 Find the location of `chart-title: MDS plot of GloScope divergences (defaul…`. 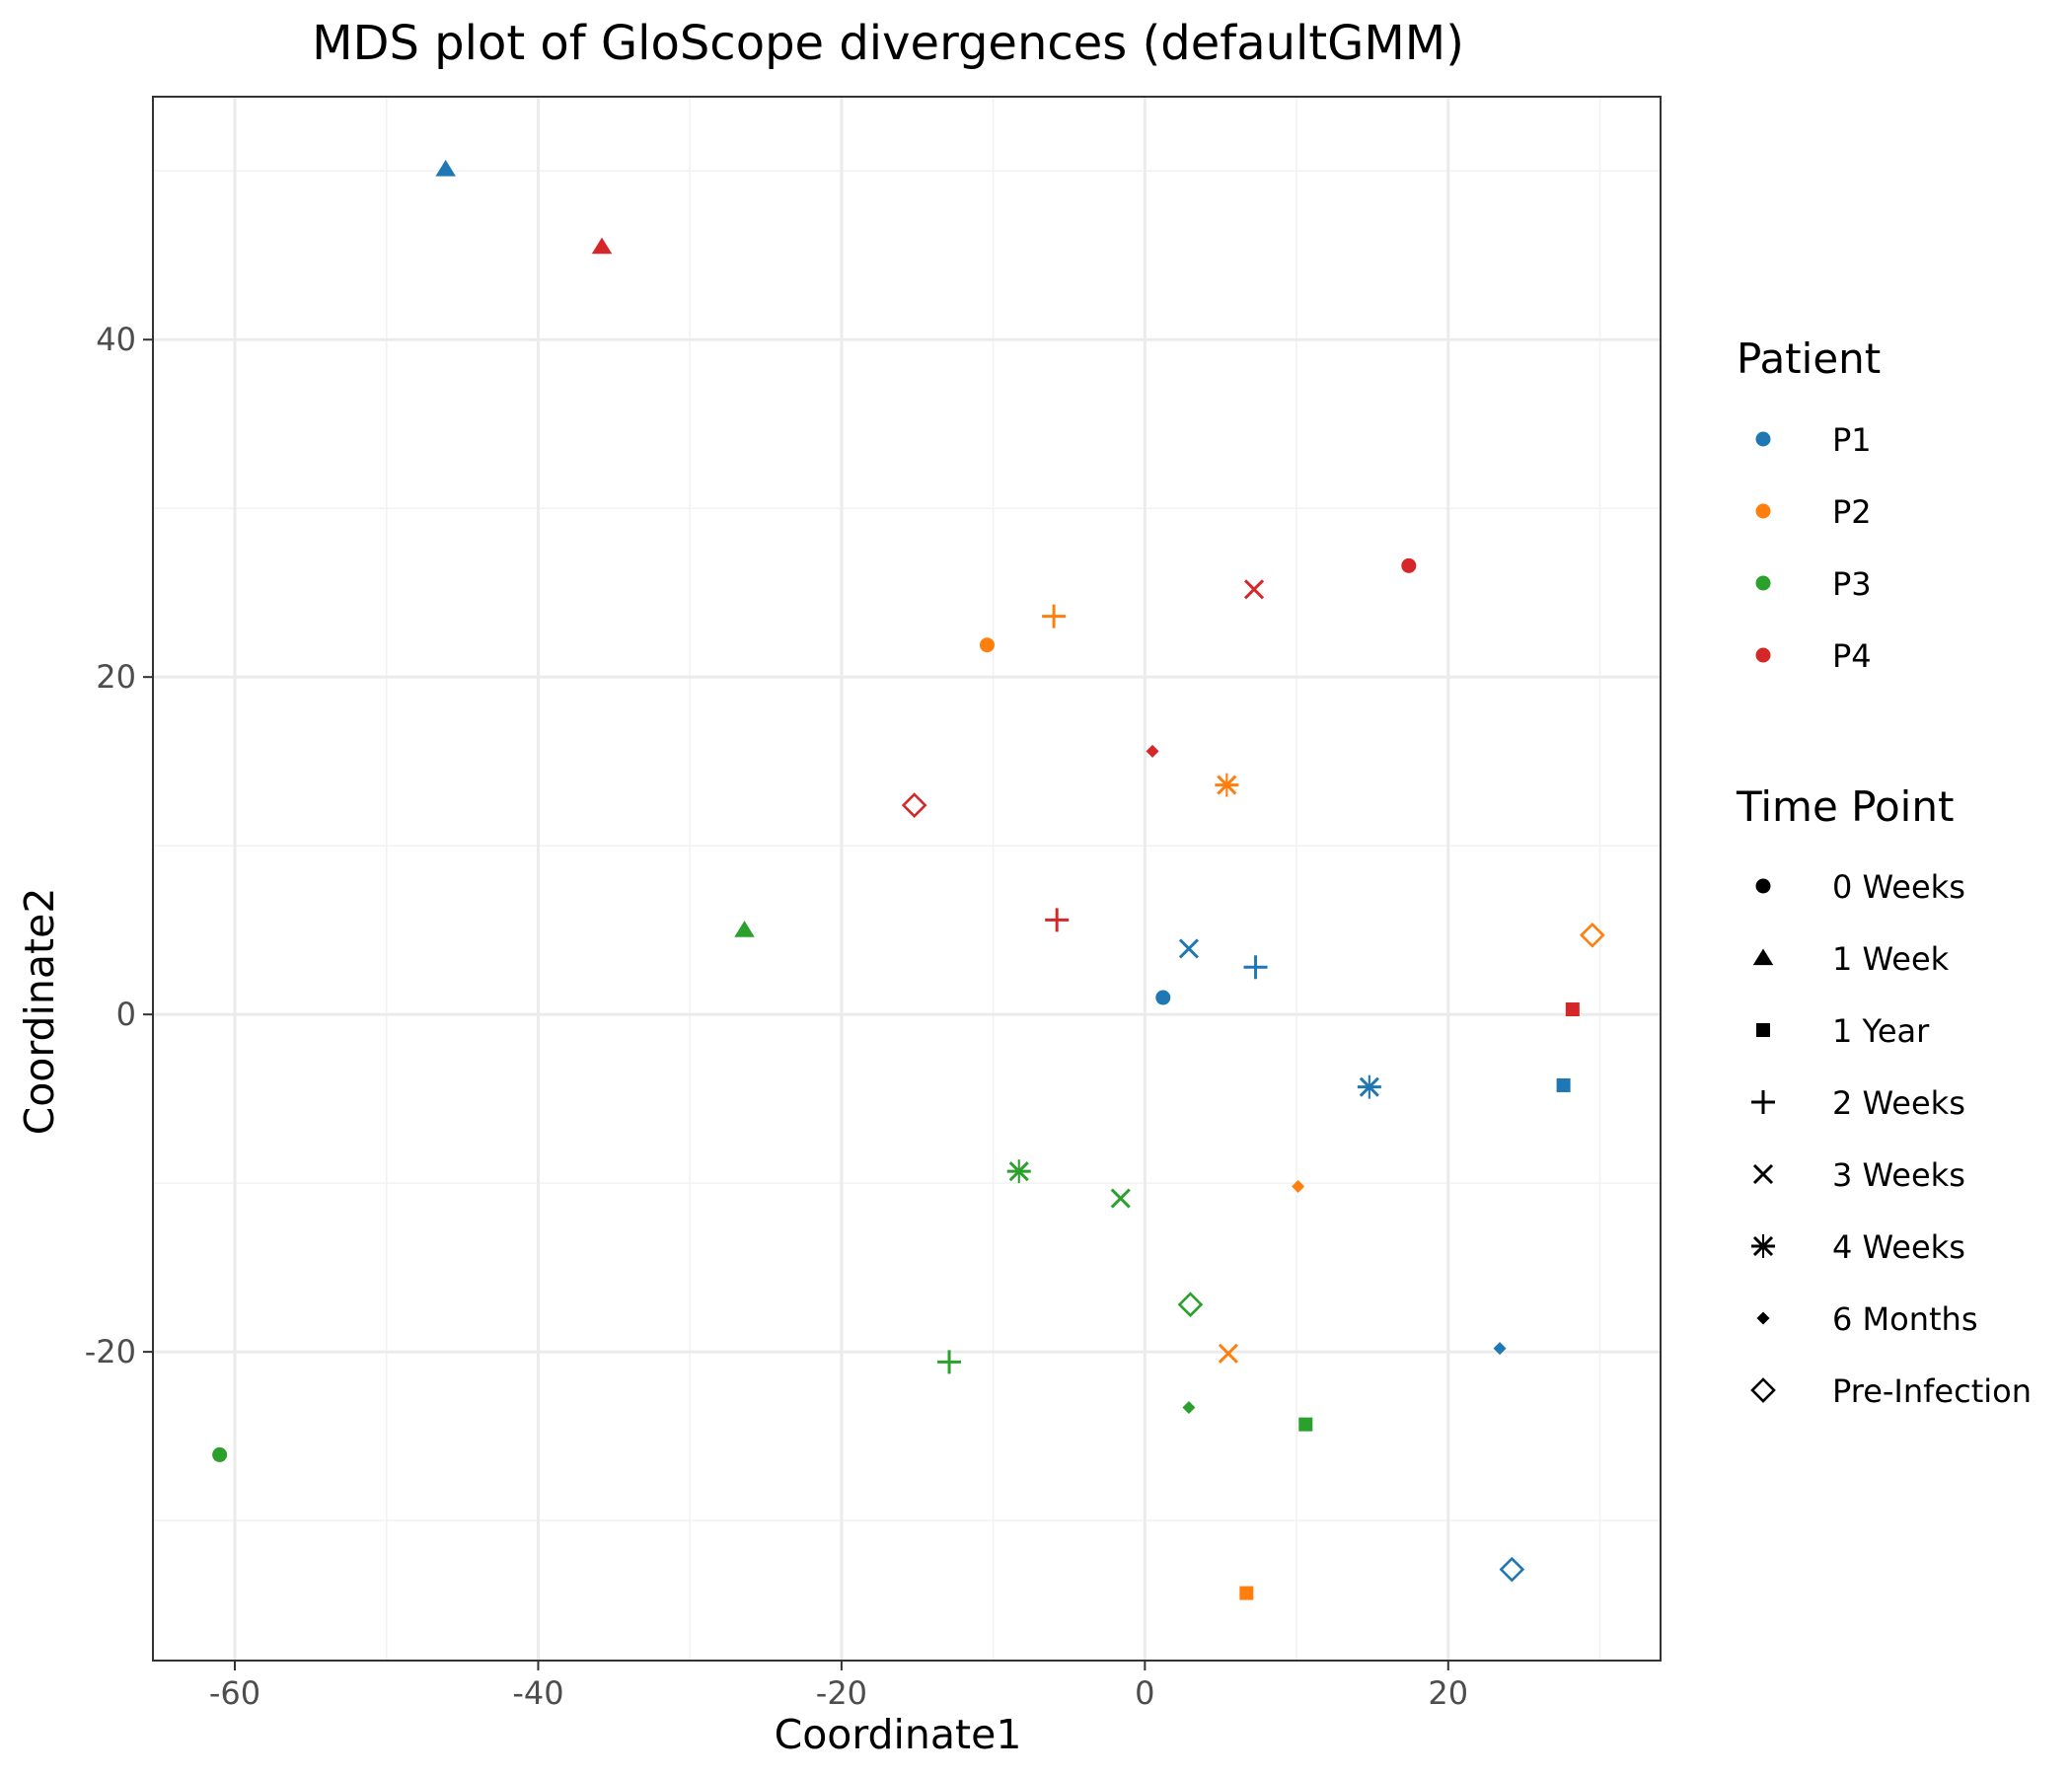

chart-title: MDS plot of GloScope divergences (defaul… is located at coordinates (888, 43).